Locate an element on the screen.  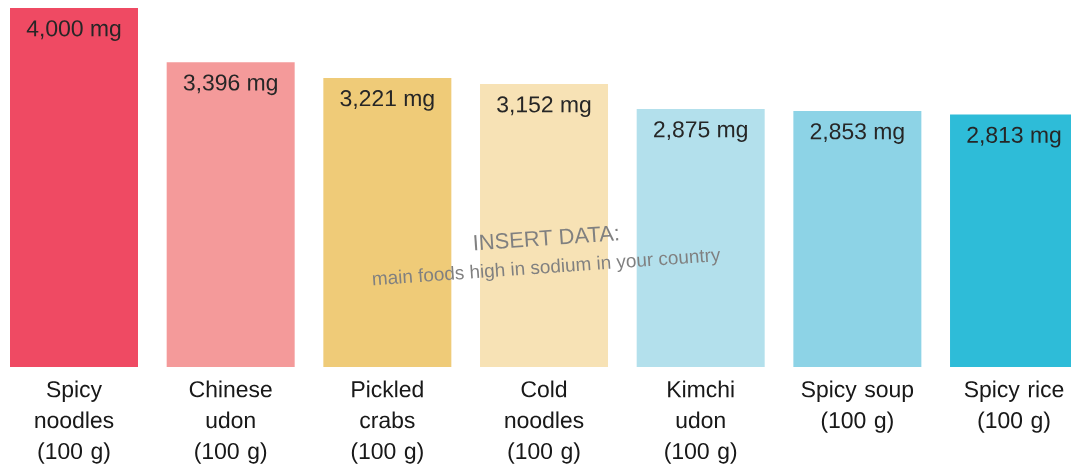
x-tick-label: Kimchi udon (100 g) is located at coordinates (701, 422).